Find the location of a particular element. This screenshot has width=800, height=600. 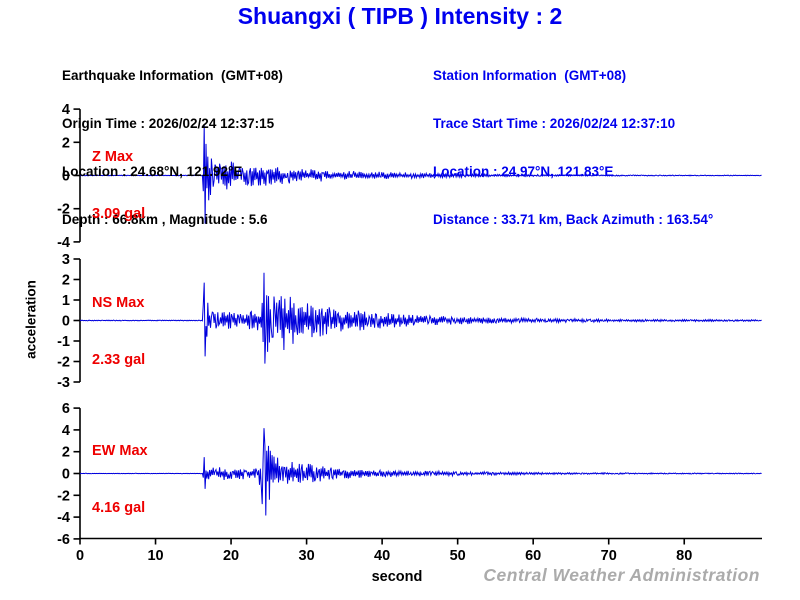

x-axis-tick-label: 20 is located at coordinates (231, 556).